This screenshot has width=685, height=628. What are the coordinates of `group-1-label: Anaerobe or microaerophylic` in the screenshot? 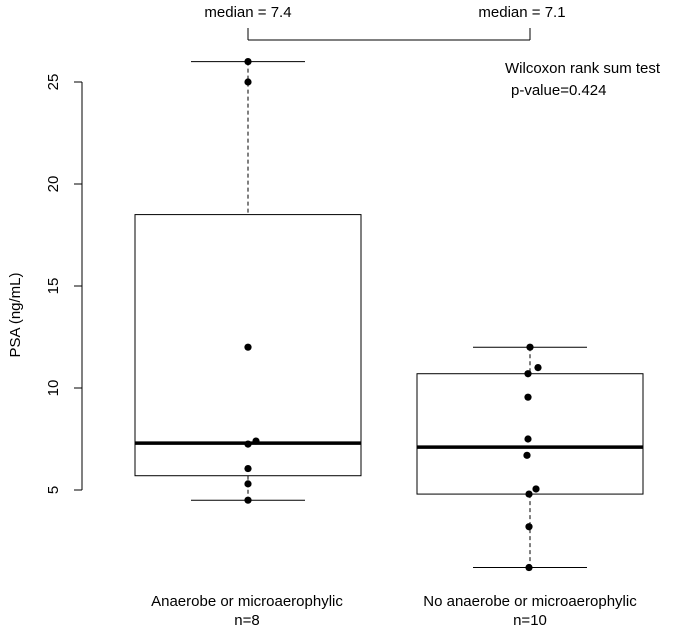 It's located at (247, 601).